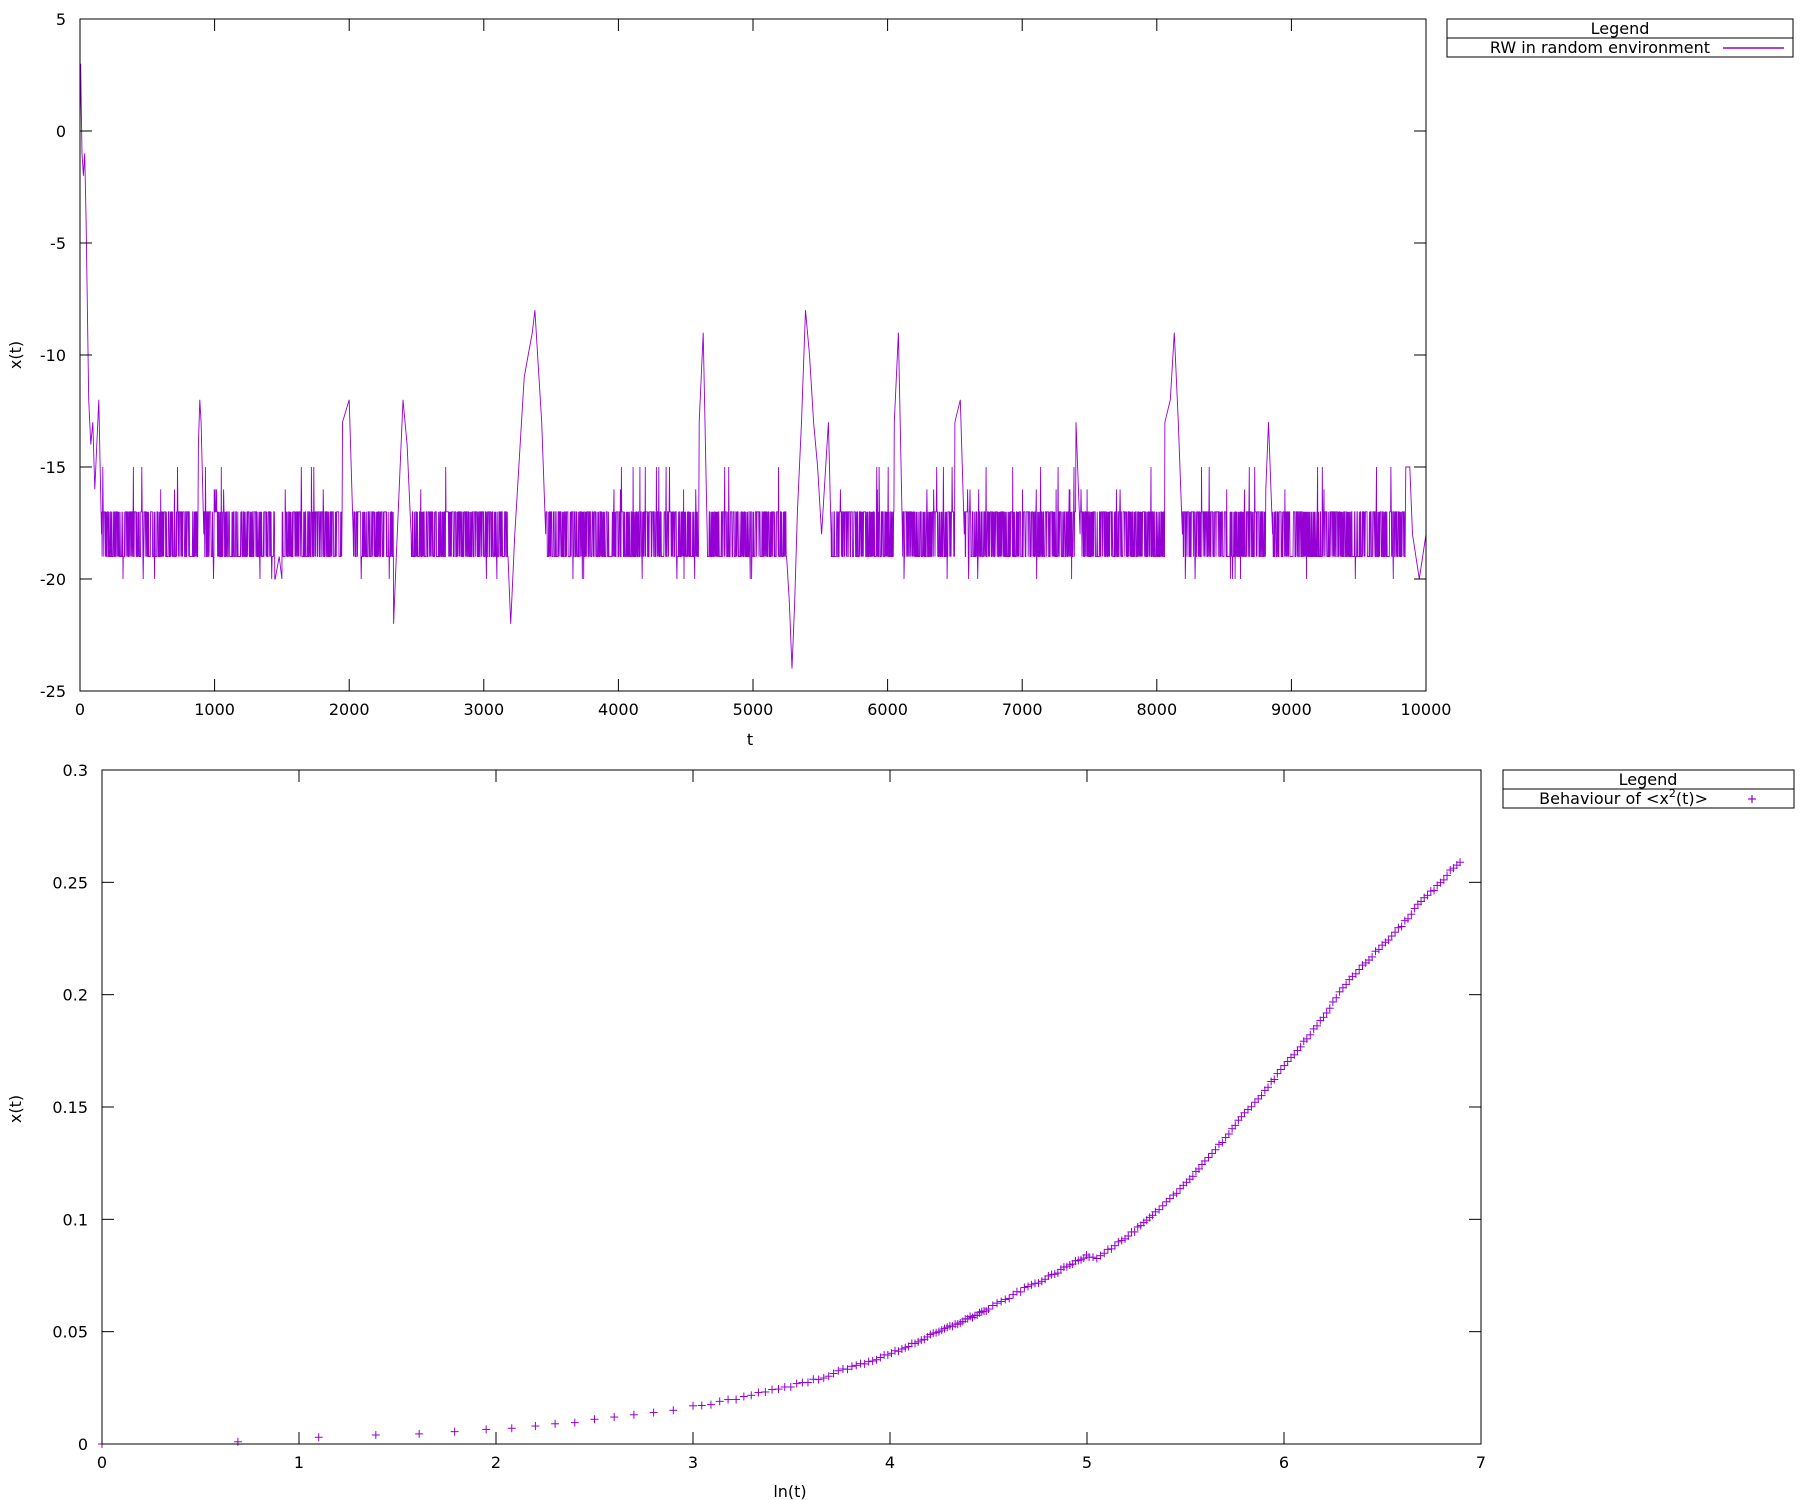  I want to click on chart-2-y-tick-label: 0, so click(83, 1444).